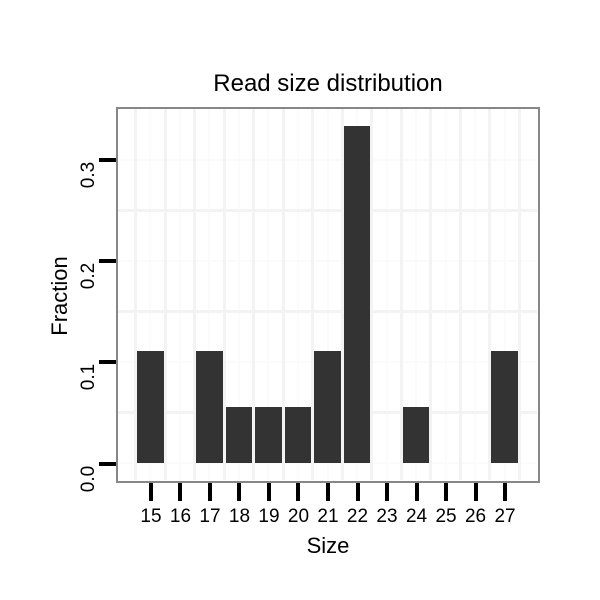  I want to click on x-tick-label-25: 25, so click(446, 516).